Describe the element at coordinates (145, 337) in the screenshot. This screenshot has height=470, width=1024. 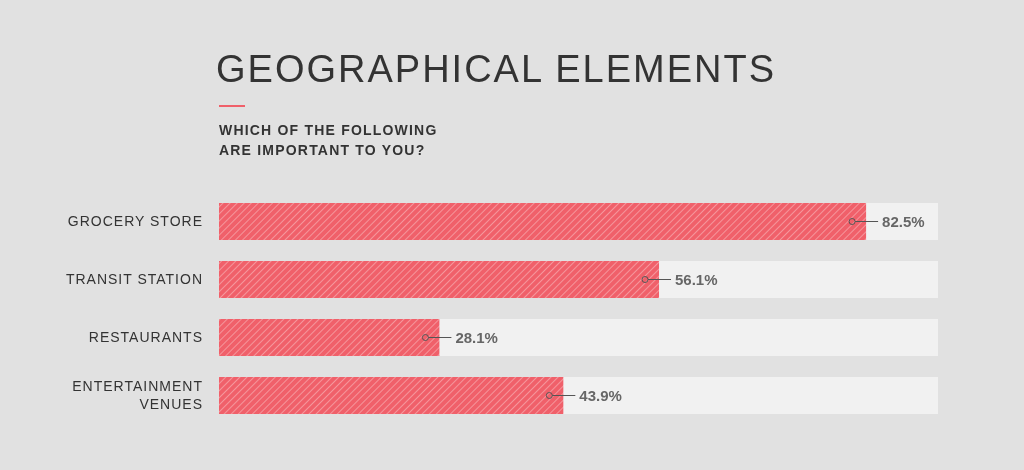
I see `y-tick-label: RESTAURANTS` at that location.